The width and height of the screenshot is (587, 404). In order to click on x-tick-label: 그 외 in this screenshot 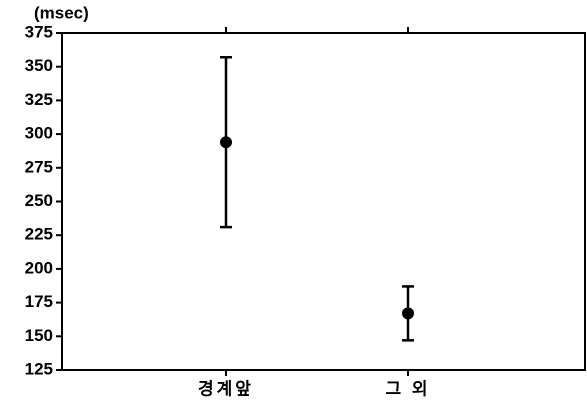, I will do `click(407, 388)`.